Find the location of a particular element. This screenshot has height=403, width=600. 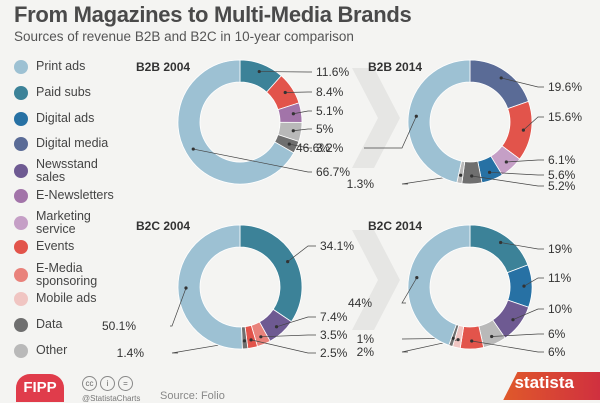

donut-title: B2C 2004 is located at coordinates (163, 226).